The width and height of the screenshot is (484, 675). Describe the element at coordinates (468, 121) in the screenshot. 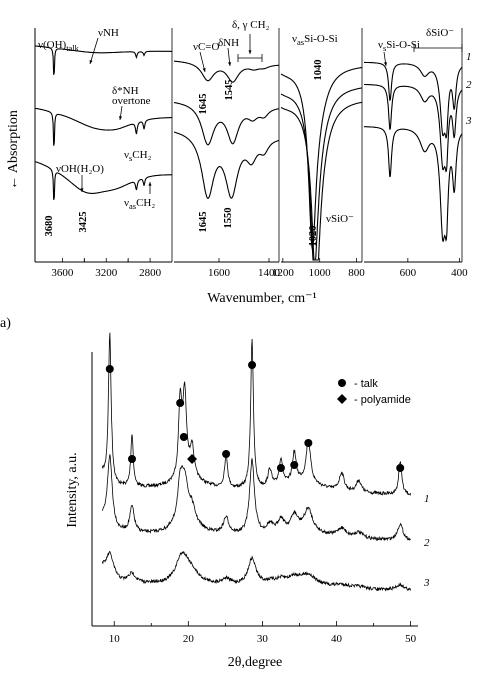

I see `ftir-series-label: 3` at that location.